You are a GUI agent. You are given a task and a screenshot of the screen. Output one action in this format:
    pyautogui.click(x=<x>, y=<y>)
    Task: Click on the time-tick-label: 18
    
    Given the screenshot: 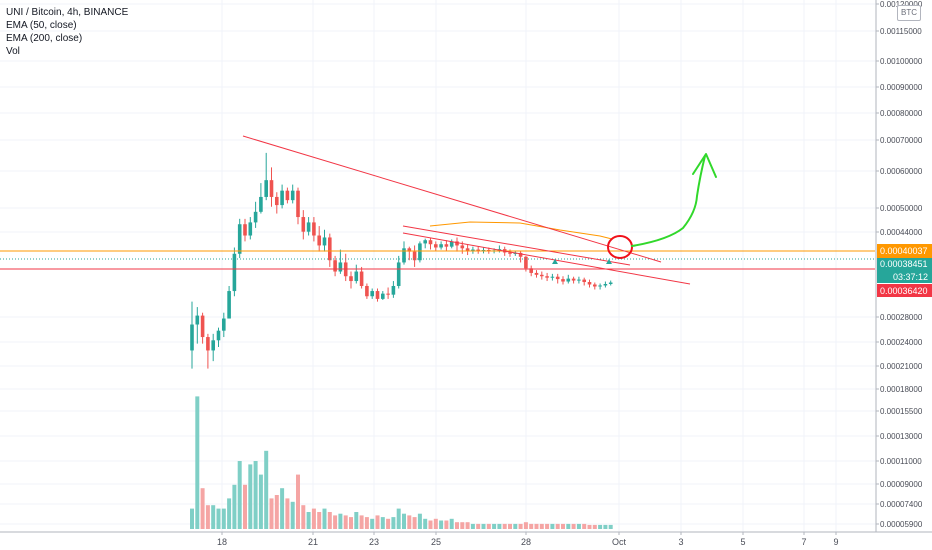 What is the action you would take?
    pyautogui.click(x=222, y=542)
    